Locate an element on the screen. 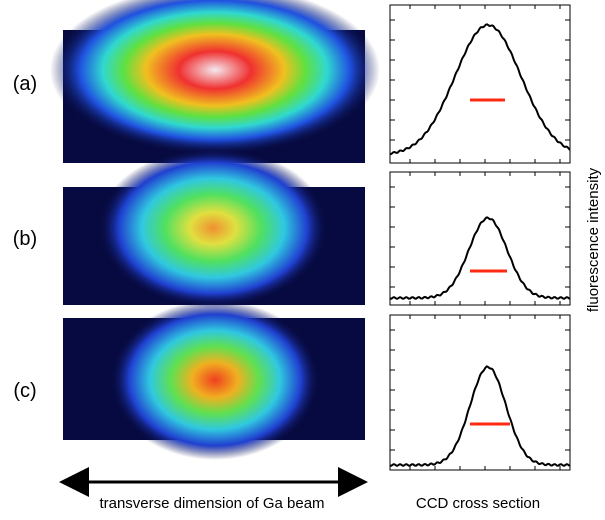 This screenshot has width=605, height=520. x-caption: transverse dimension of Ga beam is located at coordinates (211, 503).